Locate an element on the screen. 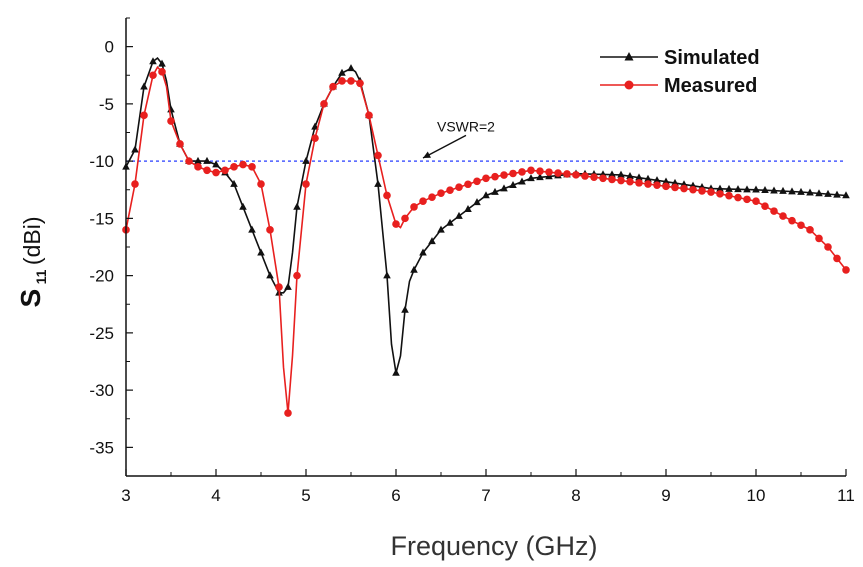 This screenshot has width=863, height=567. legend-label: Measured is located at coordinates (710, 86).